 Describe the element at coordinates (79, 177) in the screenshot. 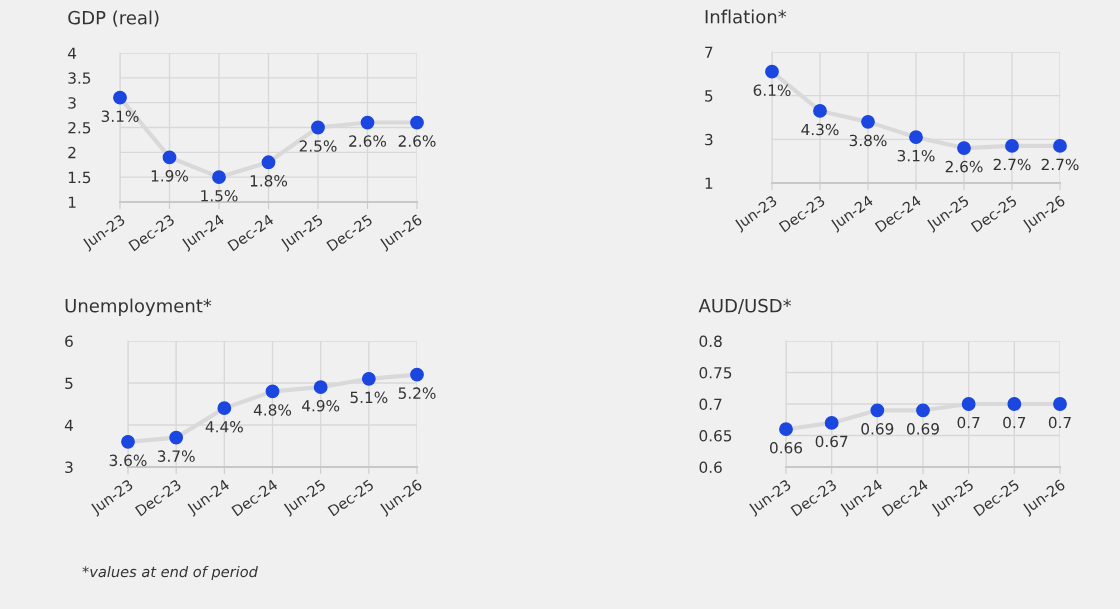

I see `y-tick-label: 1.5` at that location.